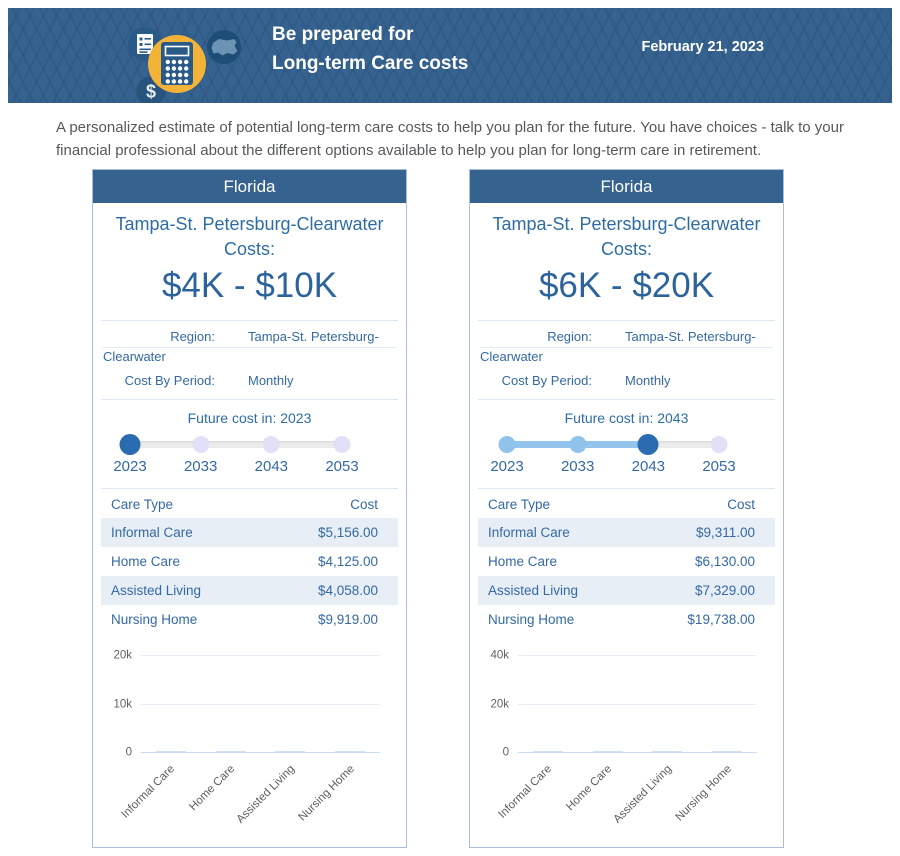  What do you see at coordinates (702, 47) in the screenshot?
I see `banner-date: February 21, 2023` at bounding box center [702, 47].